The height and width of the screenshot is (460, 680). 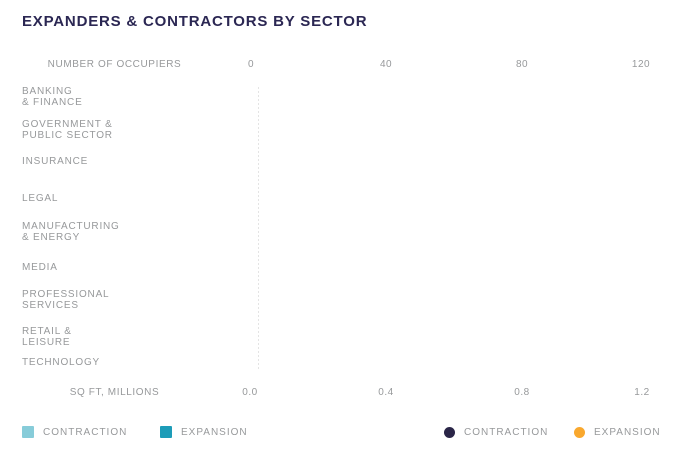 I want to click on sector-label-banking-finance: BANKING & FINANCE, so click(x=52, y=97).